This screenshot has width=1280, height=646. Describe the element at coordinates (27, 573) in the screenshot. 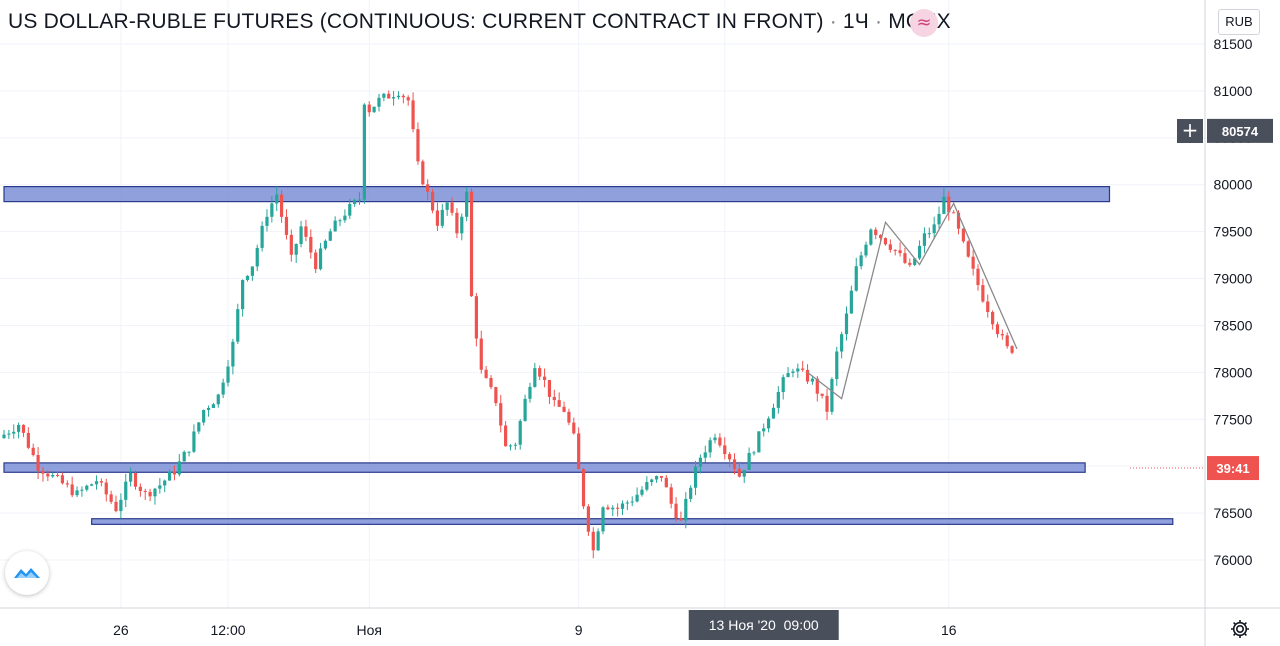

I see `tradingview-logo-icon` at that location.